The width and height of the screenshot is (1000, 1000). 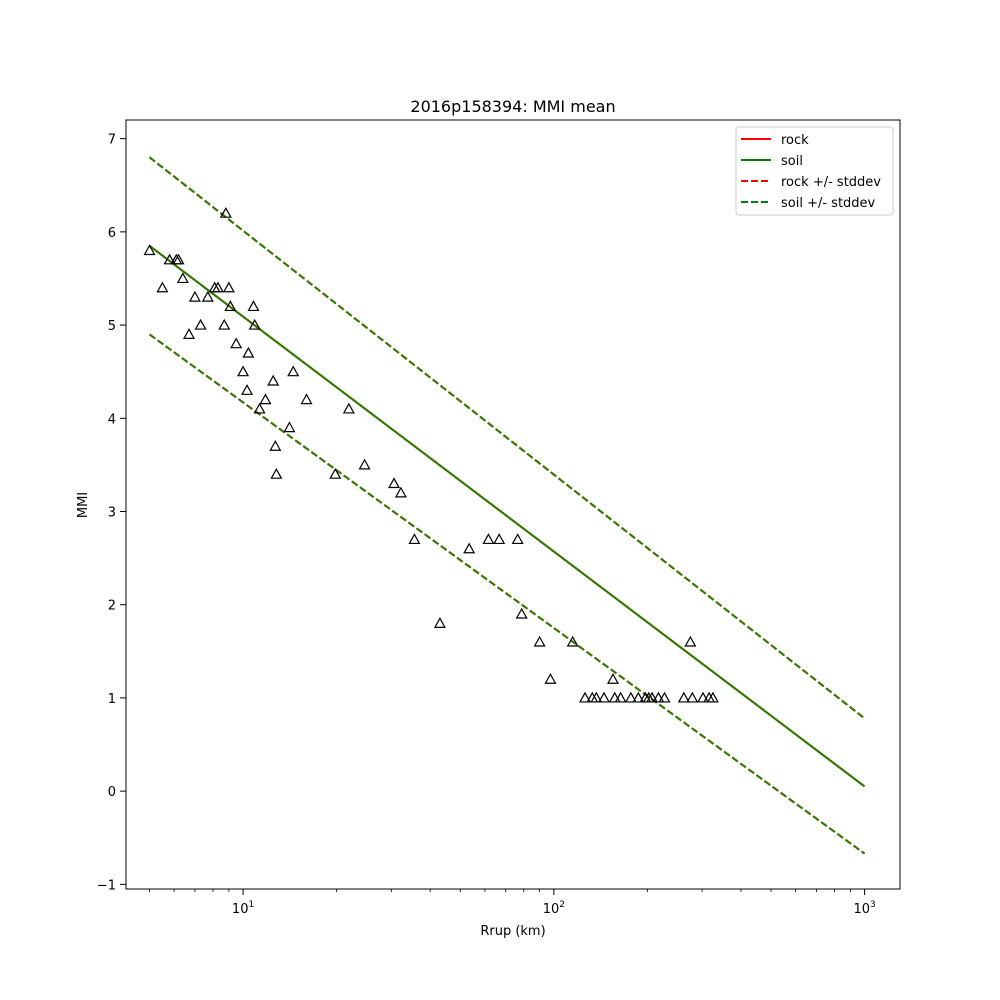 What do you see at coordinates (512, 903) in the screenshot?
I see `x-axis-ticks: 10¹ 10² 10³` at bounding box center [512, 903].